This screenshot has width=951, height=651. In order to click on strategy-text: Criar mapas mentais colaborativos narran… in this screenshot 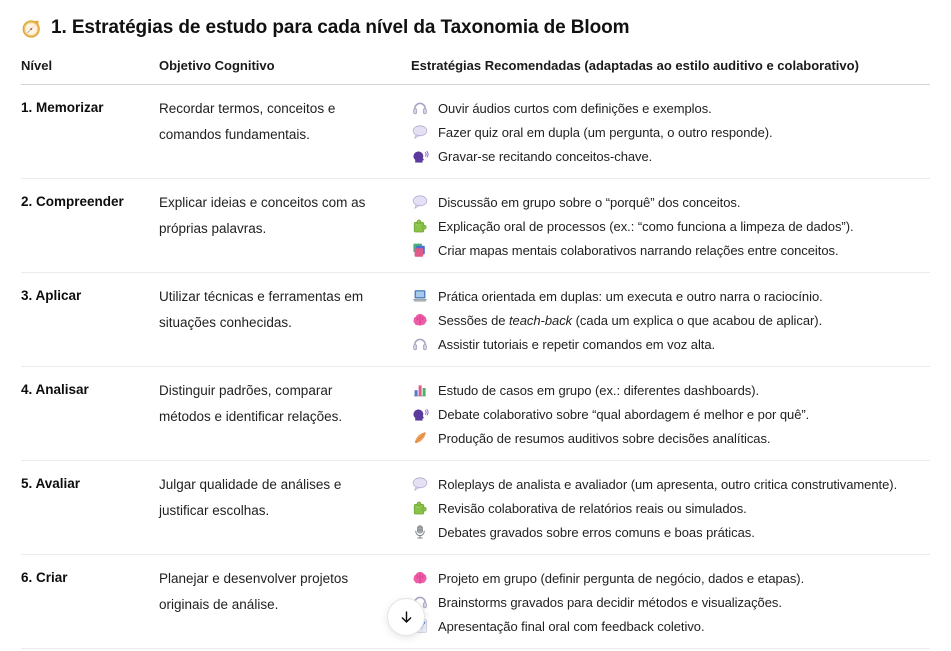, I will do `click(638, 250)`.